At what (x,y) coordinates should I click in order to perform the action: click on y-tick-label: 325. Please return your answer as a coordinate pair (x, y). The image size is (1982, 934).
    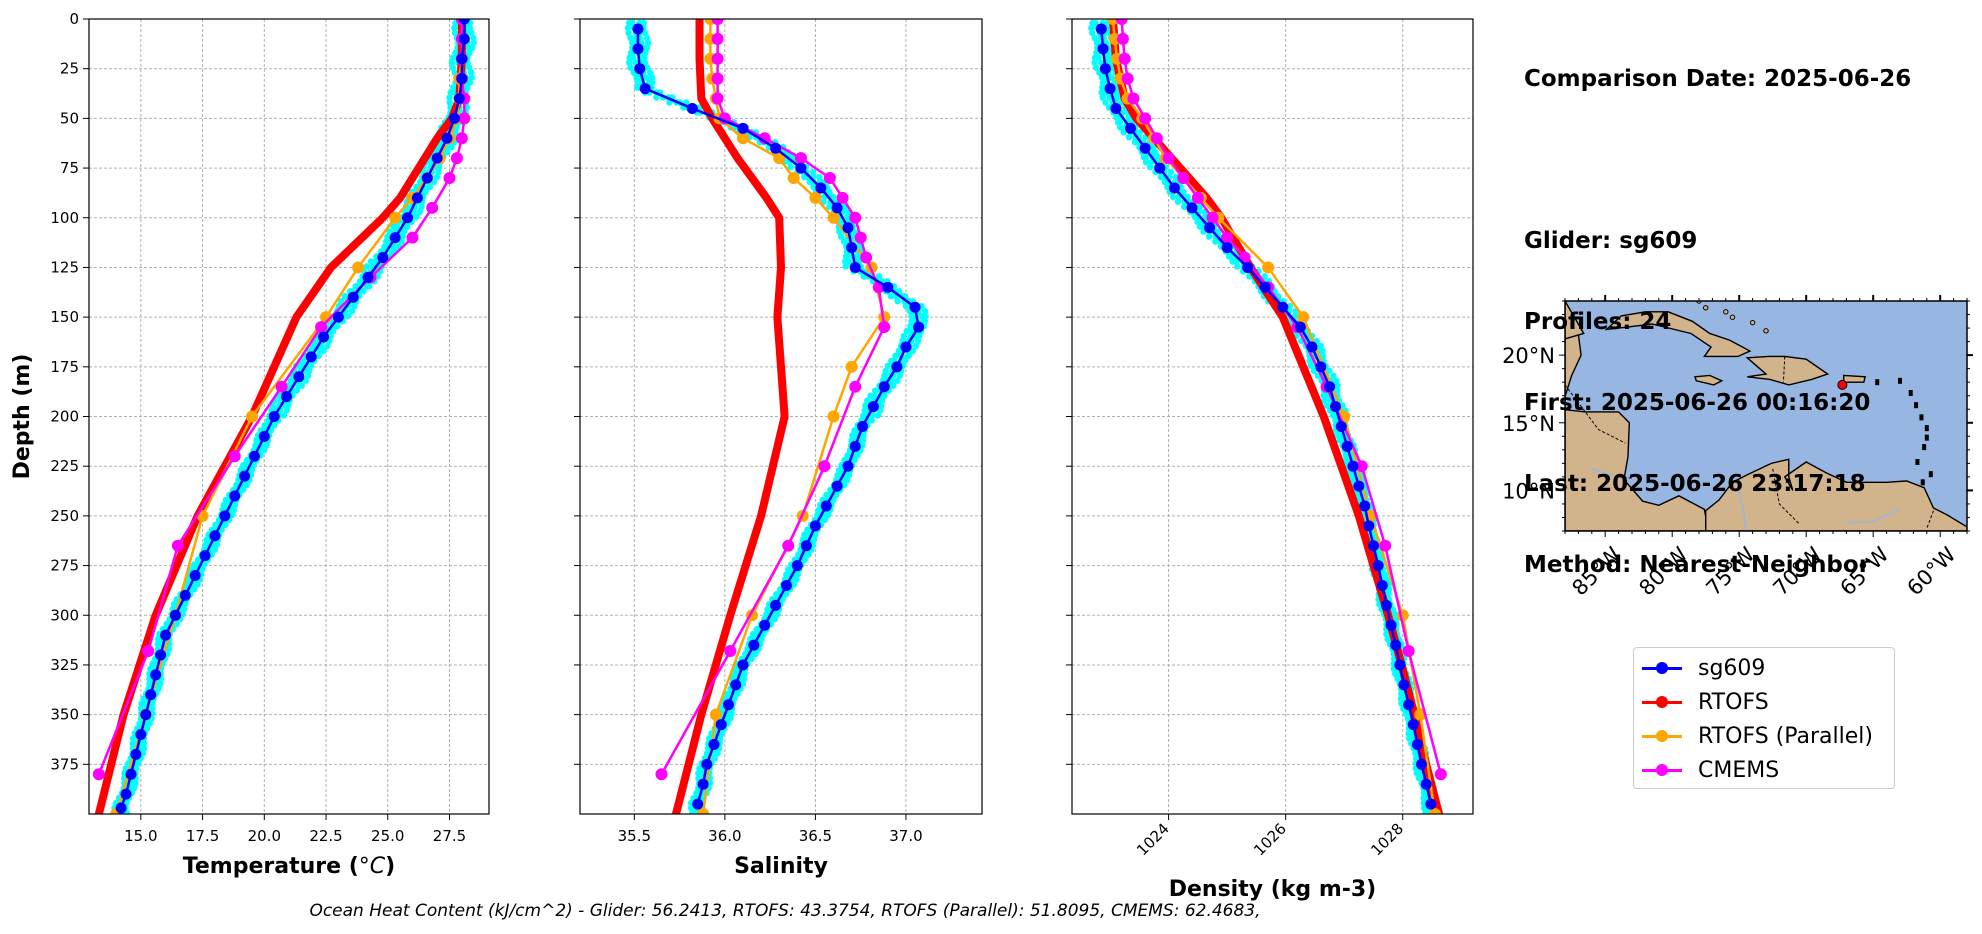
    Looking at the image, I should click on (64, 665).